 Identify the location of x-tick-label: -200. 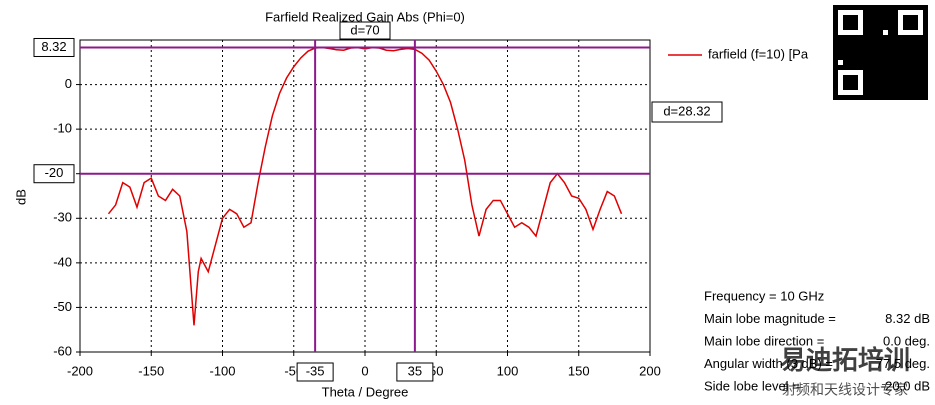
(80, 370).